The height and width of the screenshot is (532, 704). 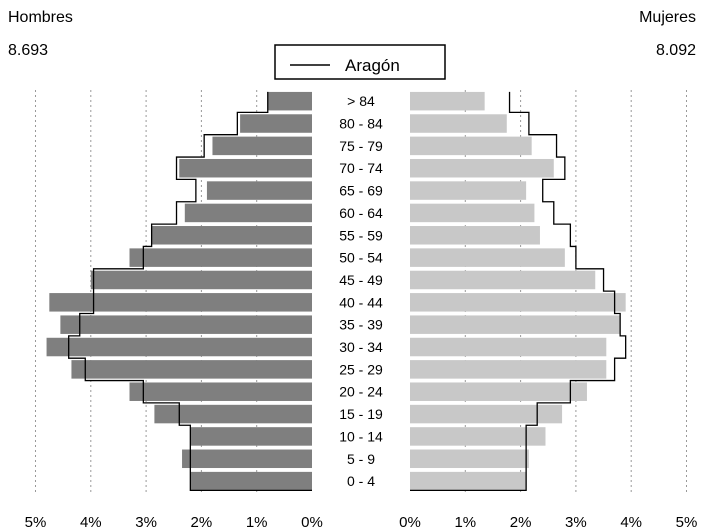 I want to click on age-label: 25 - 29, so click(x=361, y=369).